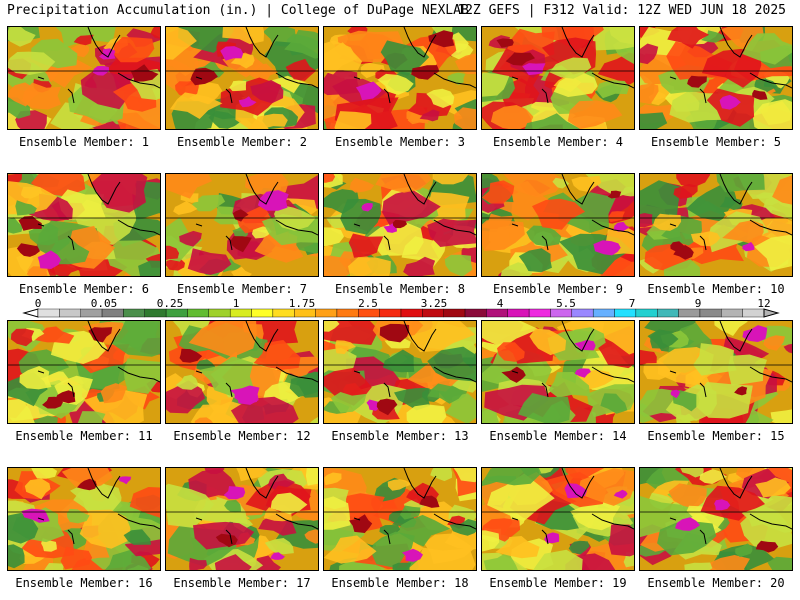 The image size is (800, 600). I want to click on color-scale-bar, so click(401, 313).